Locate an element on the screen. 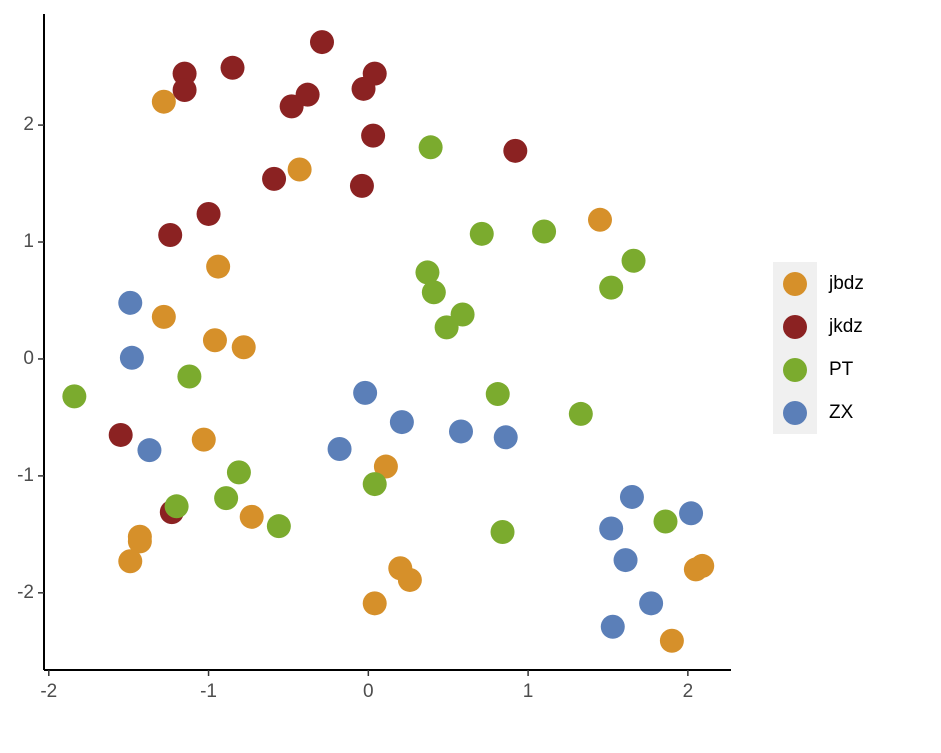 The width and height of the screenshot is (941, 753). legend-label: ZX is located at coordinates (841, 412).